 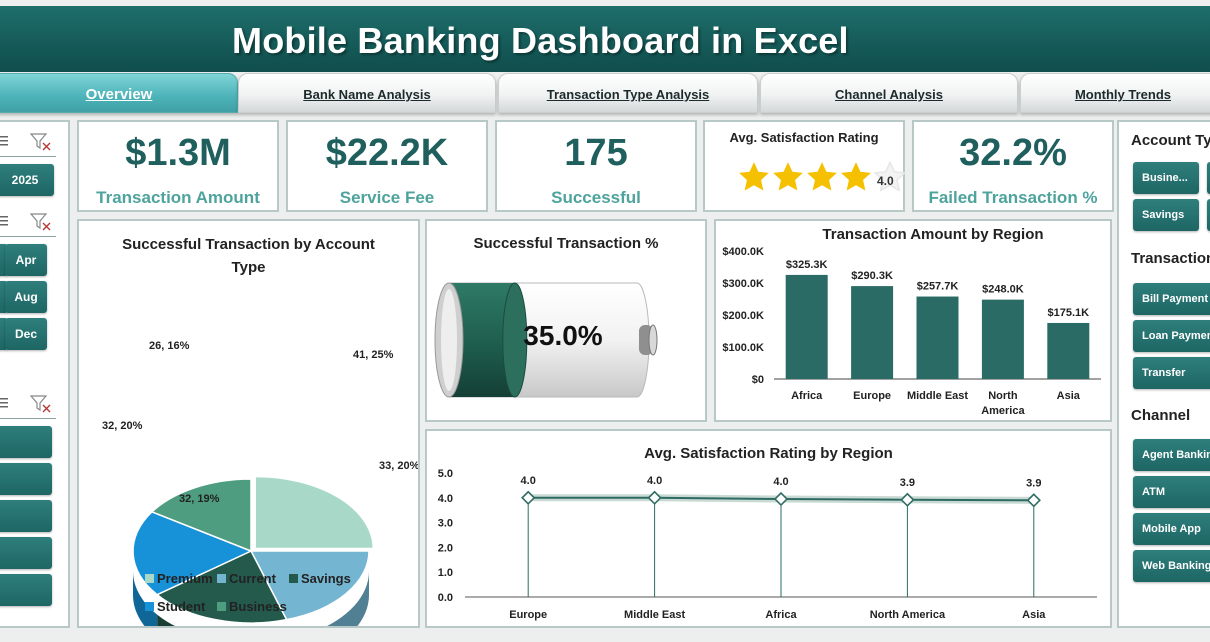 I want to click on transaction-loan-payment-button: Loan Paymen, so click(x=1171, y=336).